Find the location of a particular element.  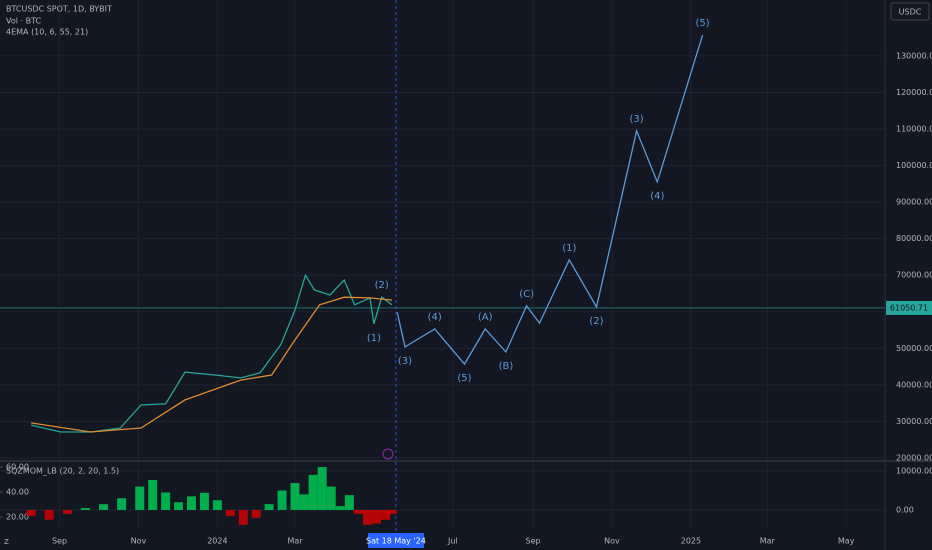

last-price-label: 61050.71 is located at coordinates (909, 307).